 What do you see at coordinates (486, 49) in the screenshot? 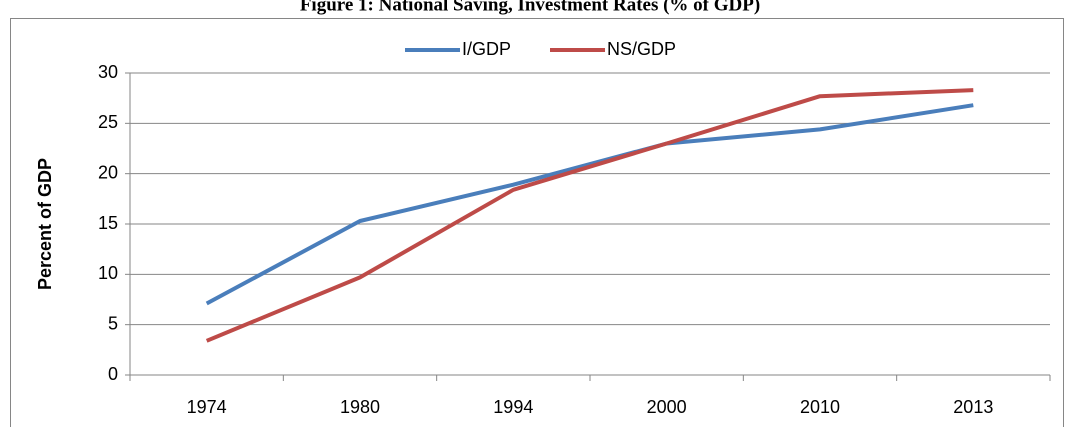
I see `legend-label: I/GDP` at bounding box center [486, 49].